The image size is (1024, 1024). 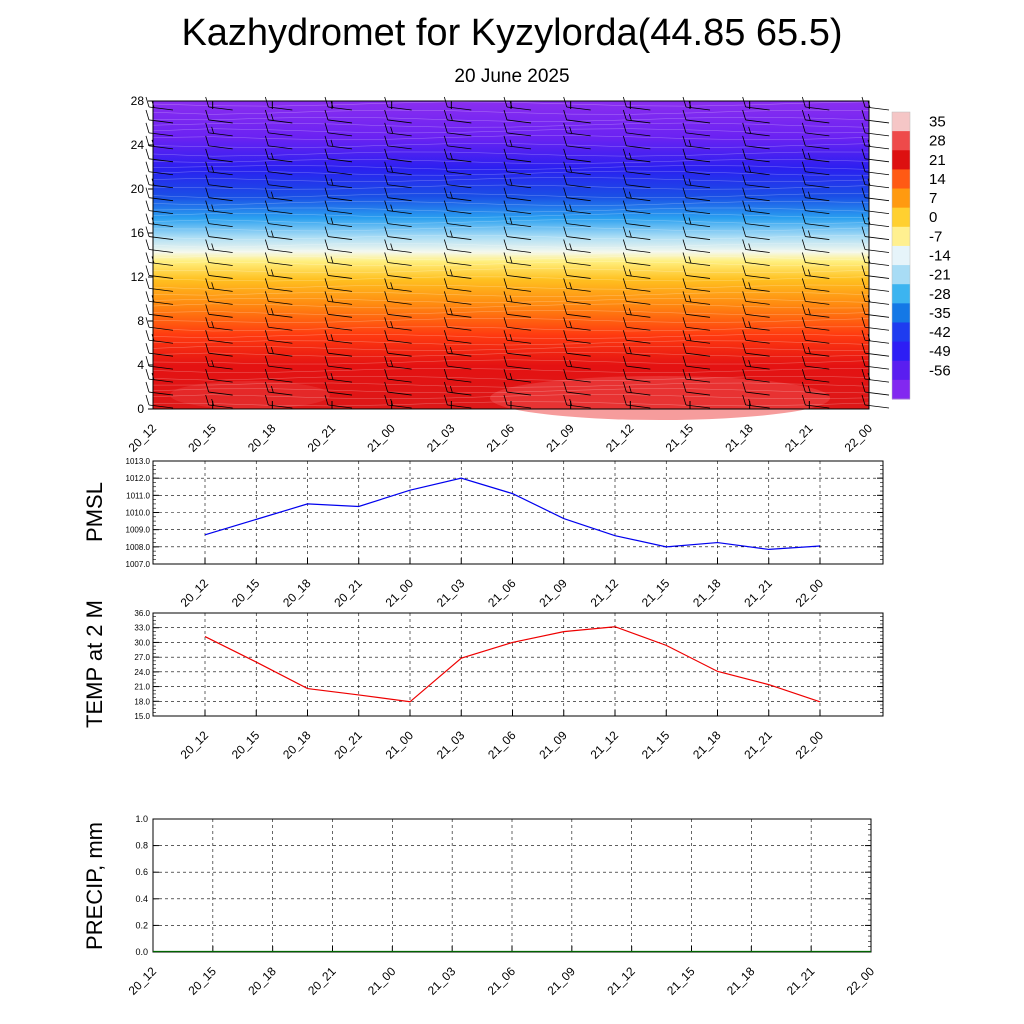 I want to click on x-tick-label: 20_15, so click(x=246, y=745).